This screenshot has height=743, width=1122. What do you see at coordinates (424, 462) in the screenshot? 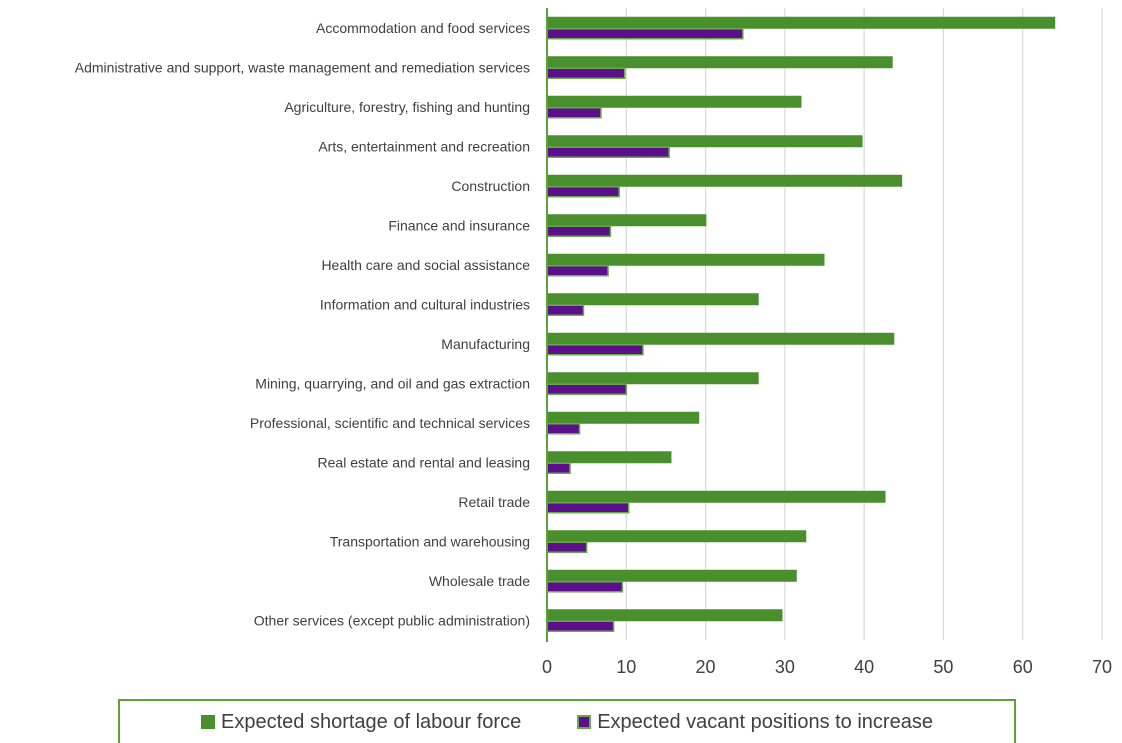
I see `category-label: Real estate and rental and leasing` at bounding box center [424, 462].